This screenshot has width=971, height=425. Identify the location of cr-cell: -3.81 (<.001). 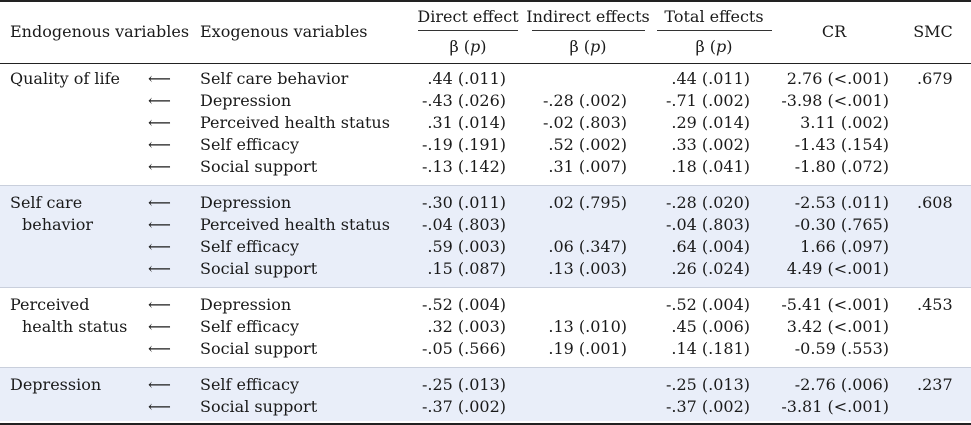
(835, 406).